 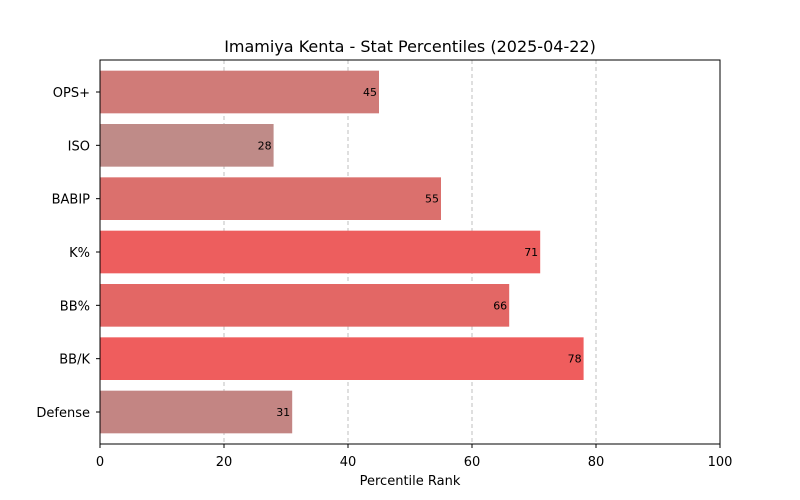 What do you see at coordinates (283, 412) in the screenshot?
I see `data-label: 31` at bounding box center [283, 412].